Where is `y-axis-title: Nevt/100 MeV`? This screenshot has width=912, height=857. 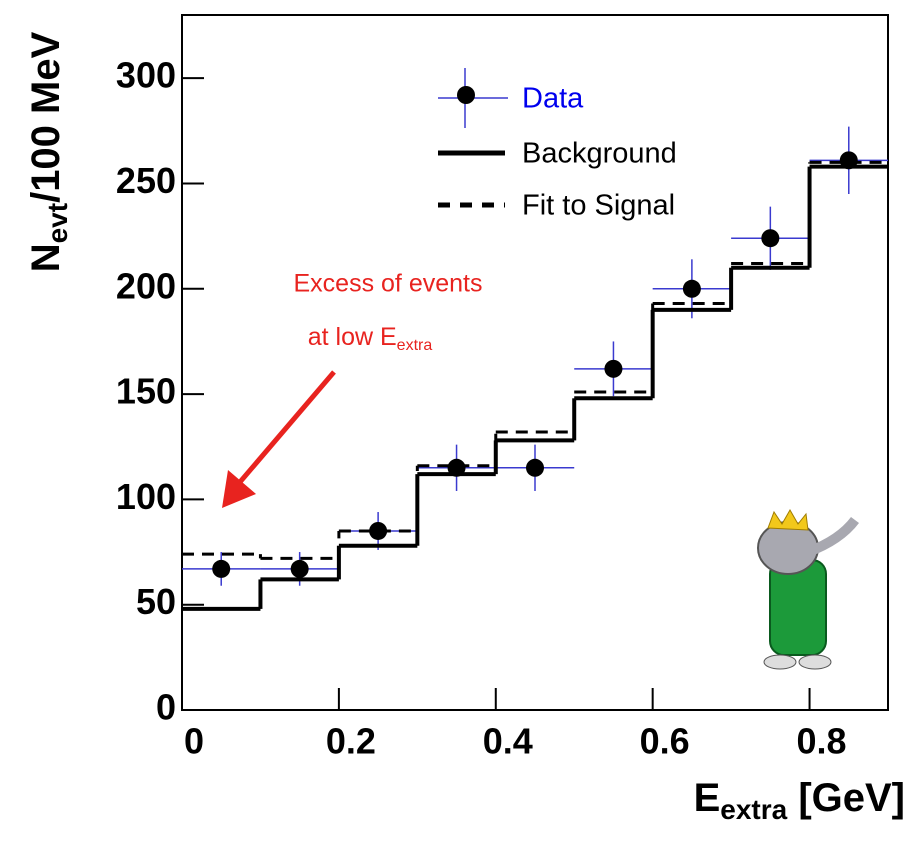
y-axis-title: Nevt/100 MeV is located at coordinates (49, 151).